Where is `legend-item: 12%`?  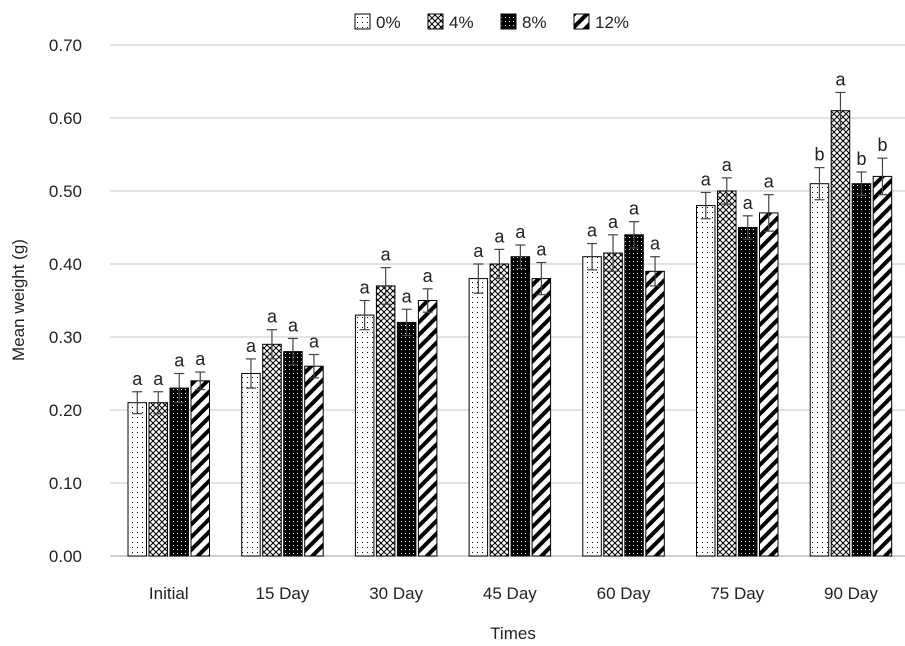 legend-item: 12% is located at coordinates (601, 22).